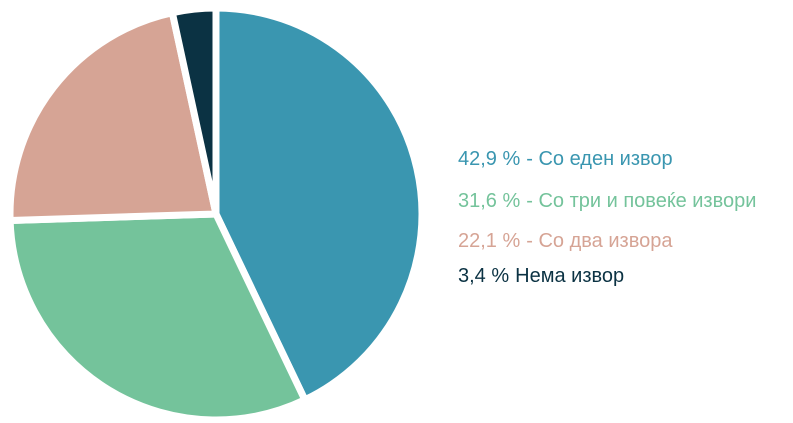 The image size is (793, 423). Describe the element at coordinates (641, 201) in the screenshot. I see `legend-label: - Со три и повеќе извори` at that location.